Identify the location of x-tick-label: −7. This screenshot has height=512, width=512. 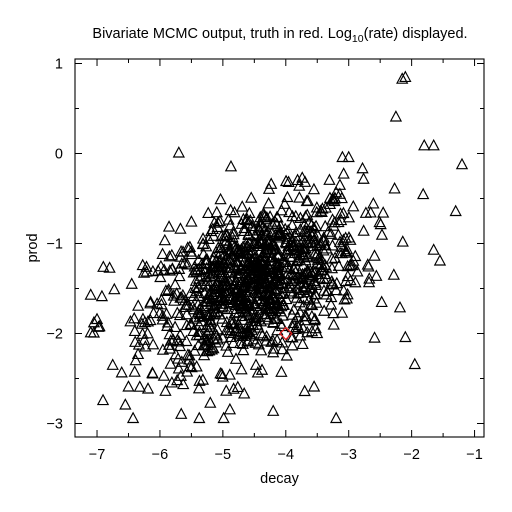
(97, 455).